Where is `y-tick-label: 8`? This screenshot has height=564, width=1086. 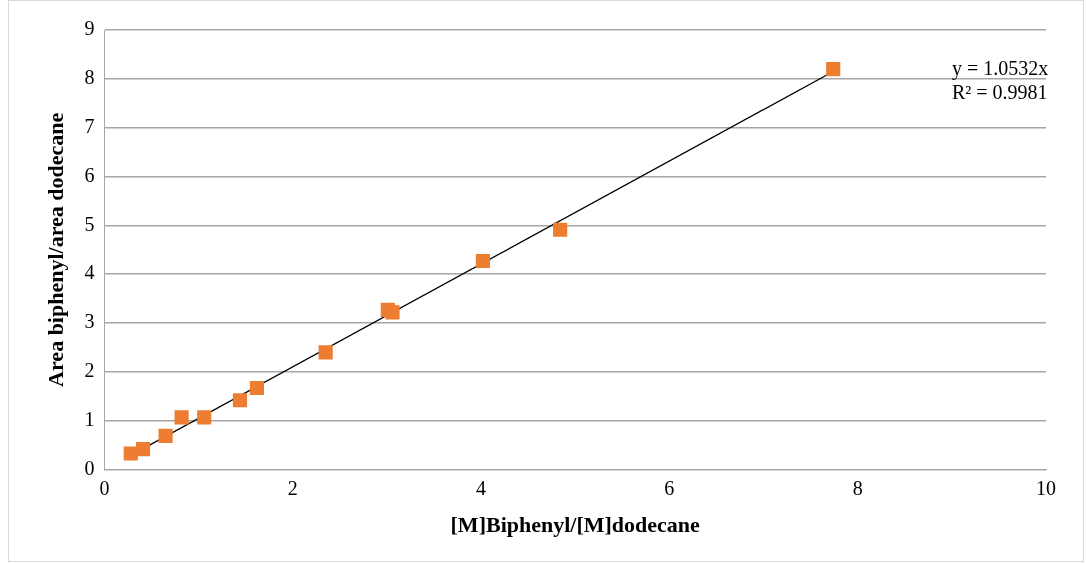
y-tick-label: 8 is located at coordinates (89, 77).